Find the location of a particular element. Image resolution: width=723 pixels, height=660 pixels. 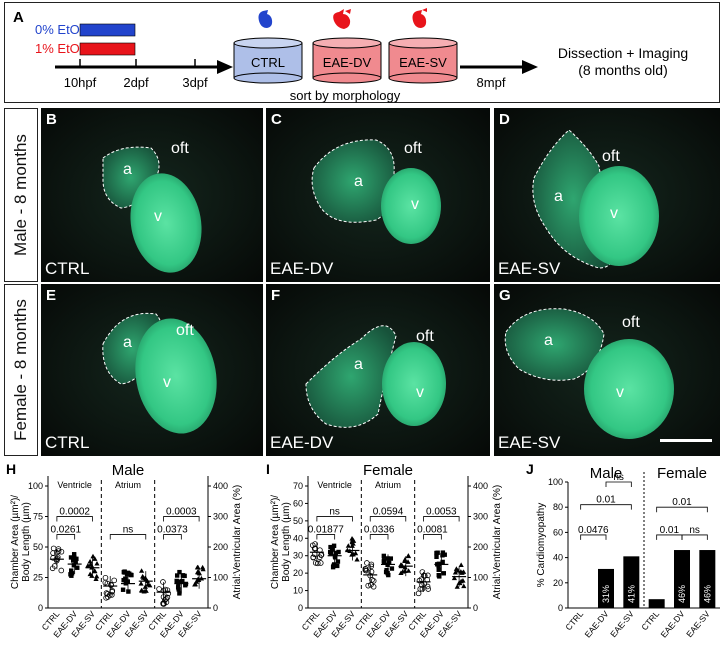

outcome-line-2: (8 months old) is located at coordinates (622, 70).